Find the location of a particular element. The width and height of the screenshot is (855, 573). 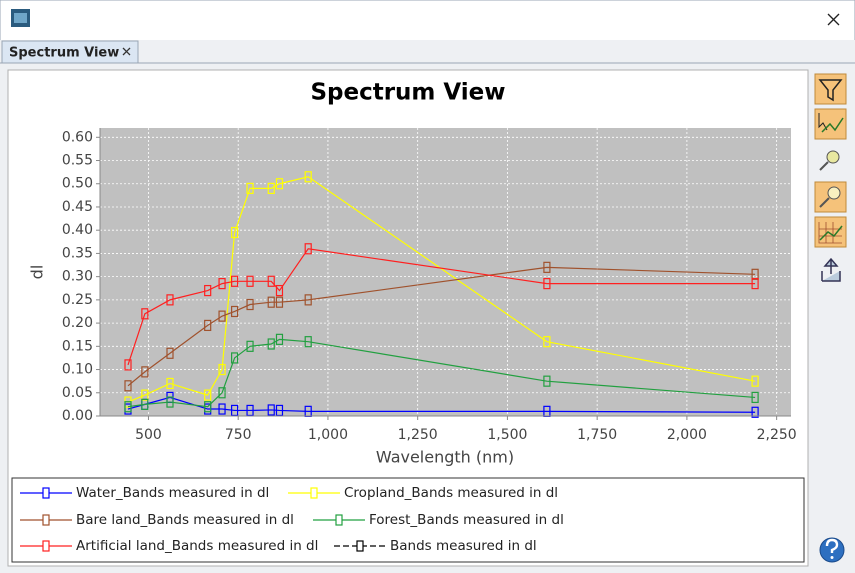

y-tick-label: 0.25 is located at coordinates (77, 300).